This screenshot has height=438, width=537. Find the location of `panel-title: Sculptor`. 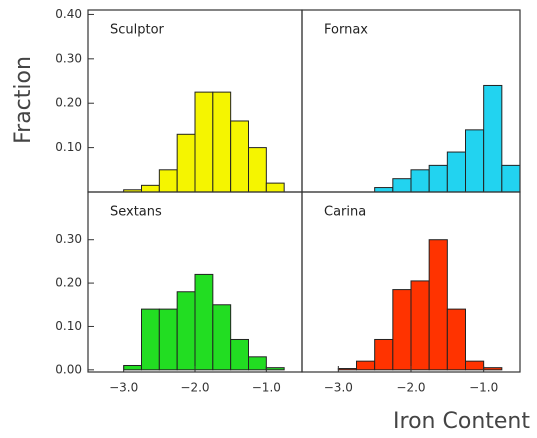

panel-title: Sculptor is located at coordinates (137, 30).